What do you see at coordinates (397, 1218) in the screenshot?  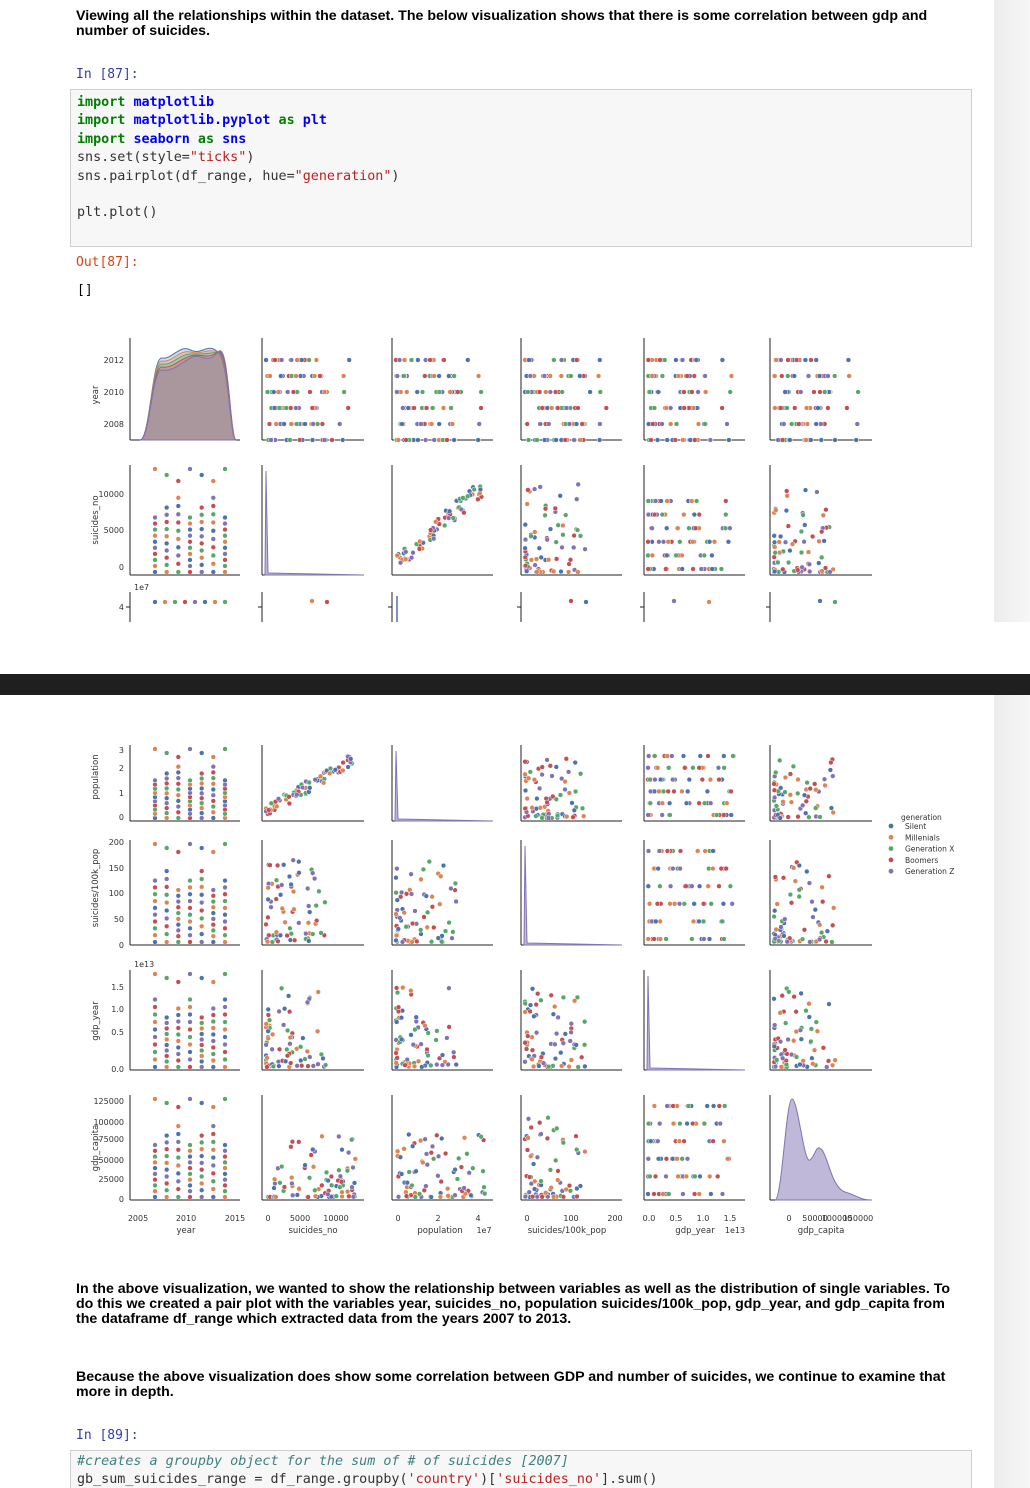 I see `x-tick-label: 0` at bounding box center [397, 1218].